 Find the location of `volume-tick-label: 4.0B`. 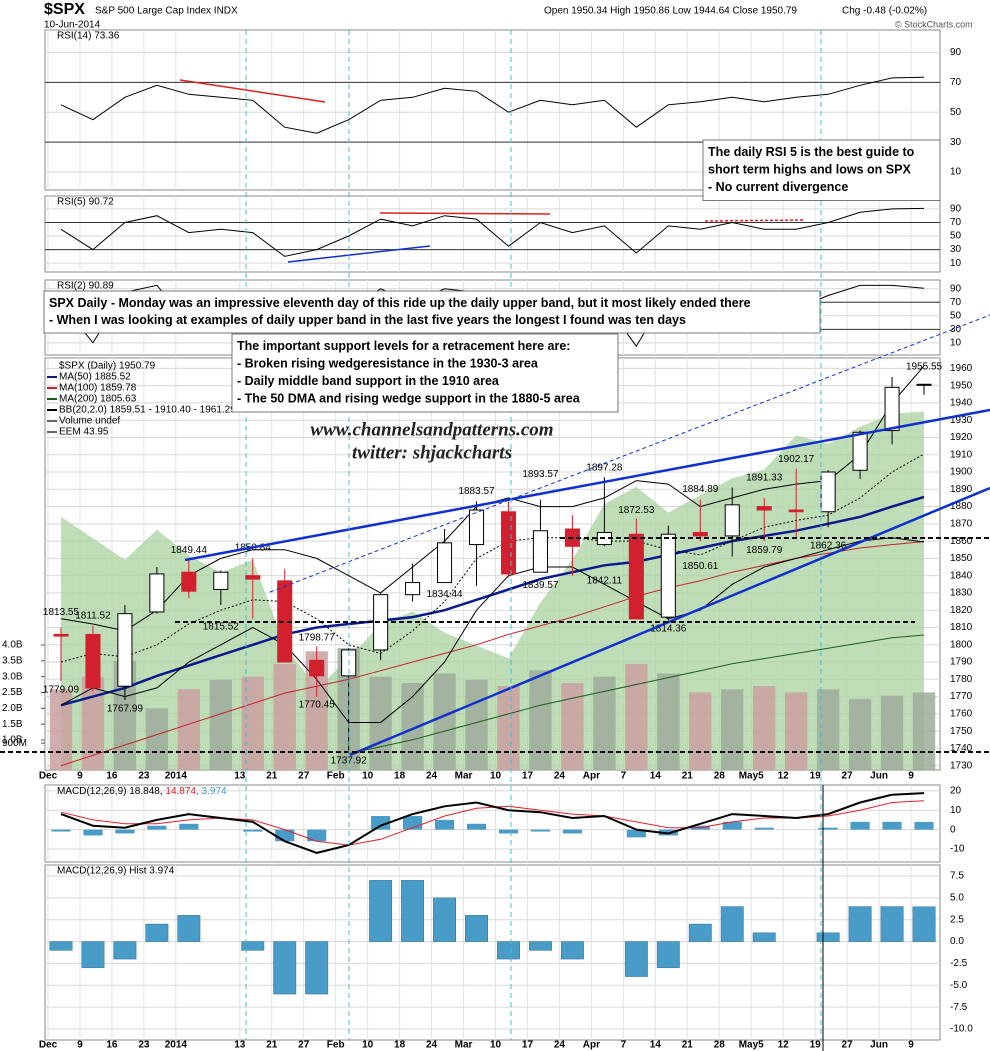

volume-tick-label: 4.0B is located at coordinates (12, 645).